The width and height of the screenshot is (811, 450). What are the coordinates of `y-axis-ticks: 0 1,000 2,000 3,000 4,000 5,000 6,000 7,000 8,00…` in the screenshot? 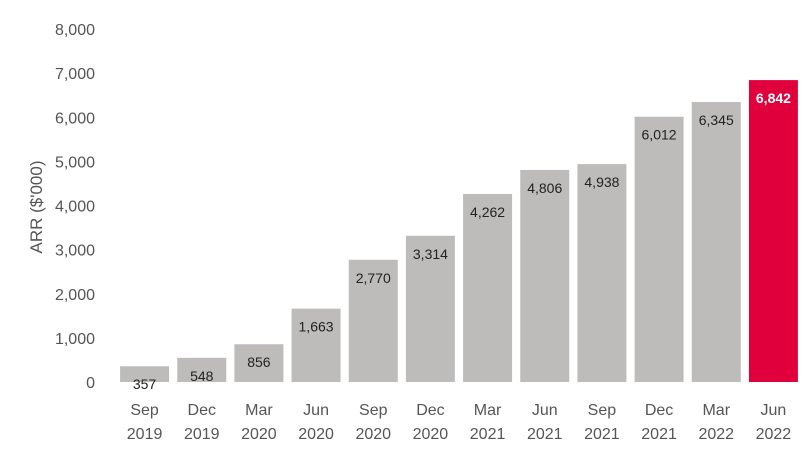 It's located at (75, 207).